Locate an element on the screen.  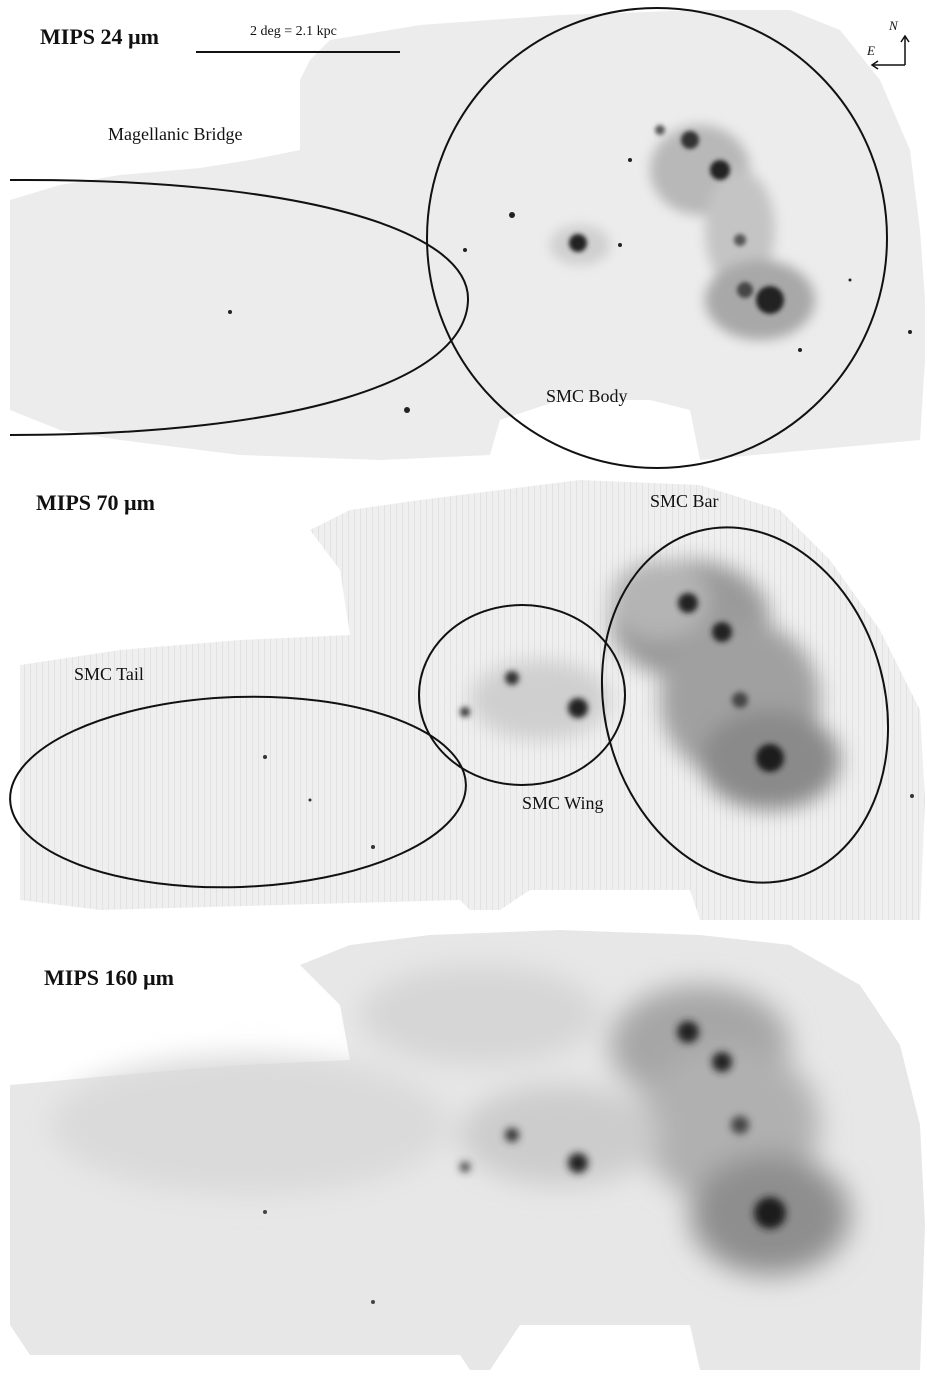
diffuse-emission is located at coordinates (655, 685).